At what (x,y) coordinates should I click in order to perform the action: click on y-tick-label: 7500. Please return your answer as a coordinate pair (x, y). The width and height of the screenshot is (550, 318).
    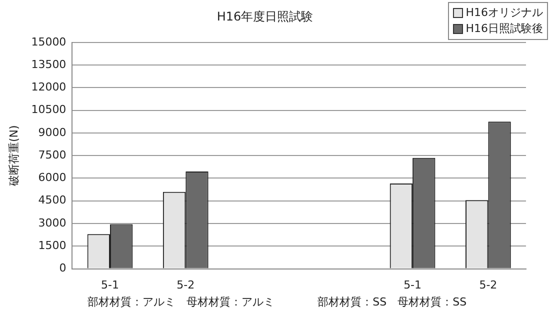
    Looking at the image, I should click on (52, 155).